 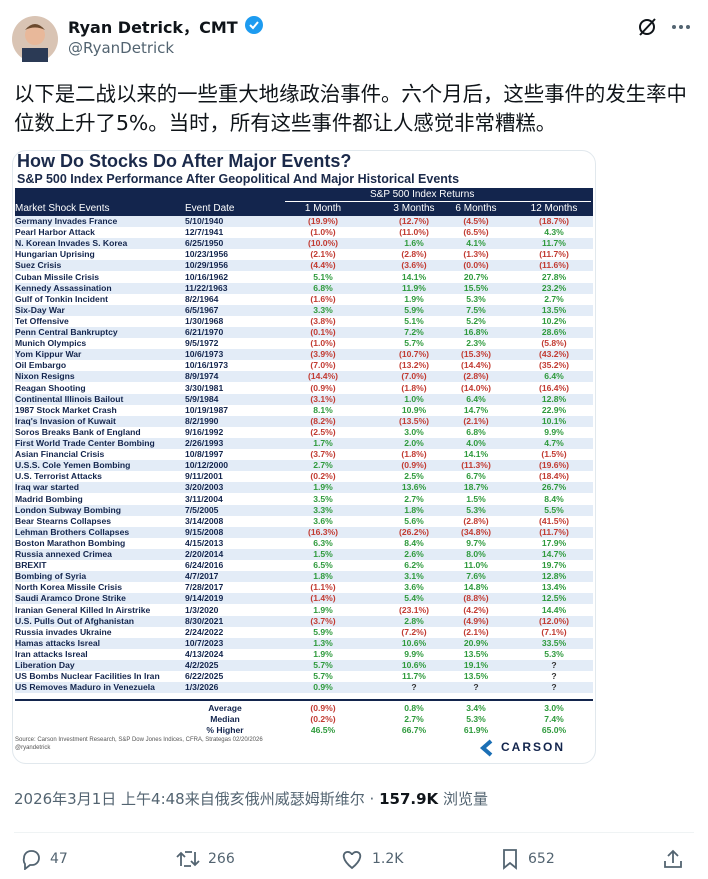 What do you see at coordinates (153, 27) in the screenshot?
I see `display-name: Ryan Detrick，CMT` at bounding box center [153, 27].